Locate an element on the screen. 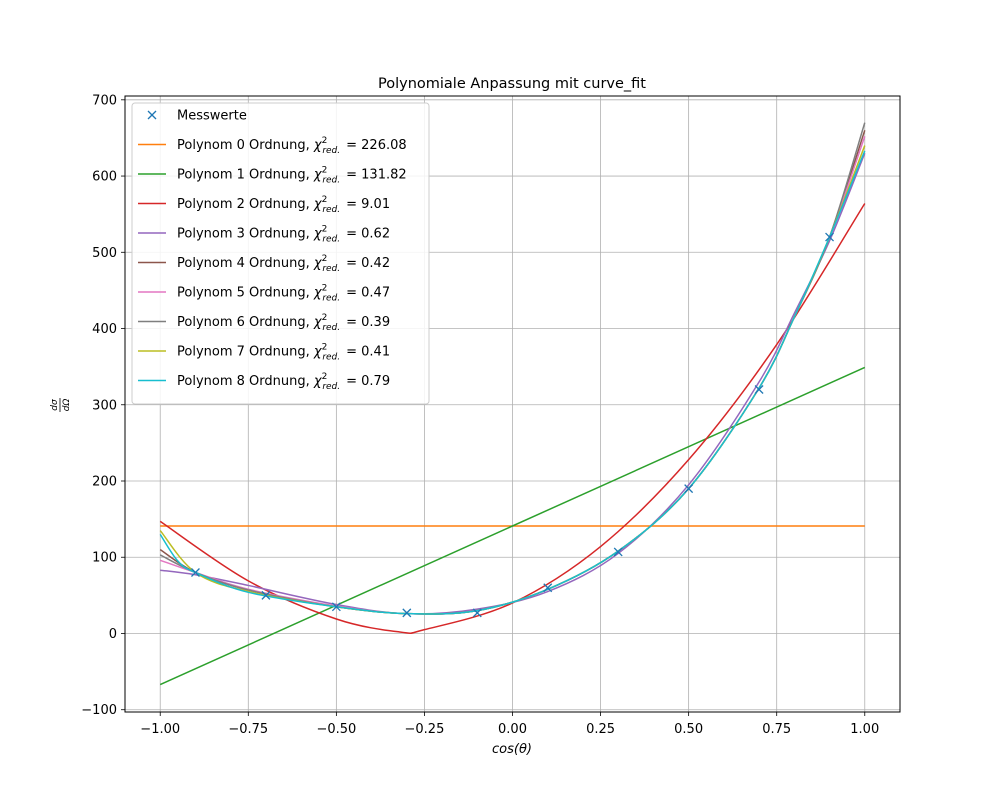 The image size is (1000, 804). legend-label: Polynom 2 Ordnung, χ2 red. = 9.01 is located at coordinates (283, 205).